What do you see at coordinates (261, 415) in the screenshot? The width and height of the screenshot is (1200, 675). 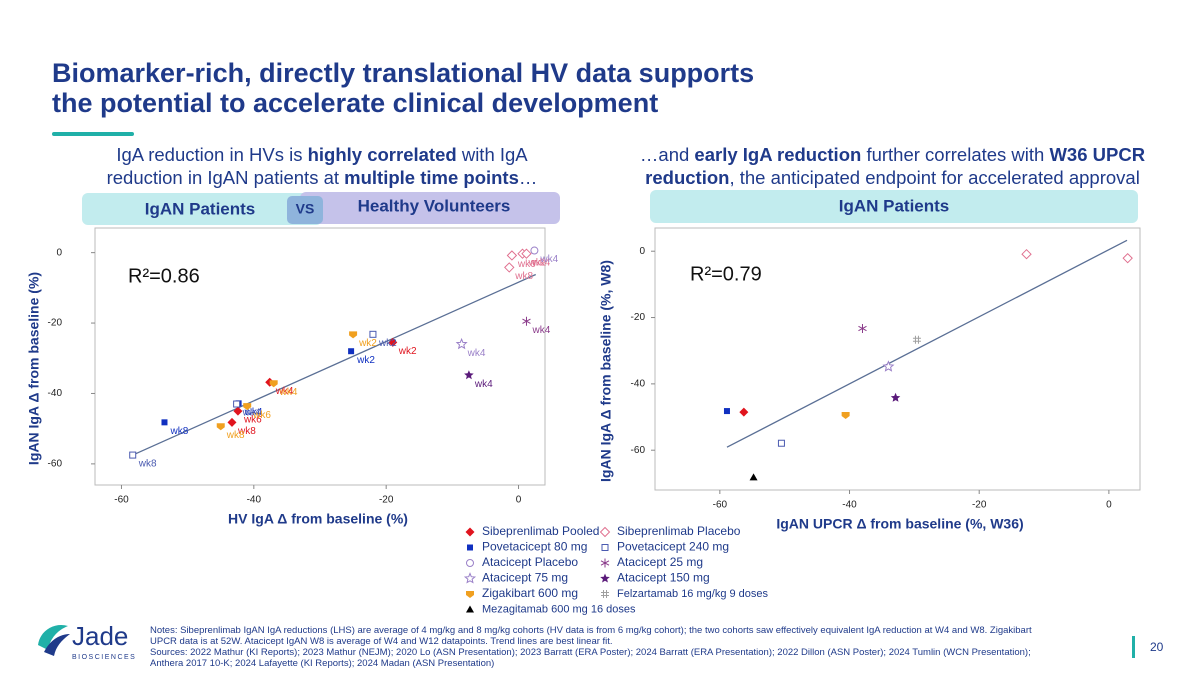 I see `point-label: wk6` at bounding box center [261, 415].